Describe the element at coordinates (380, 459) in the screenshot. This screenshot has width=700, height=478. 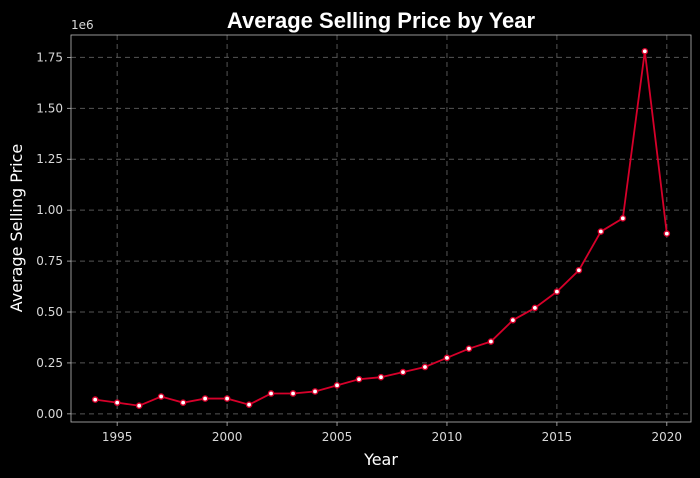
I see `x-axis-label: Year` at that location.